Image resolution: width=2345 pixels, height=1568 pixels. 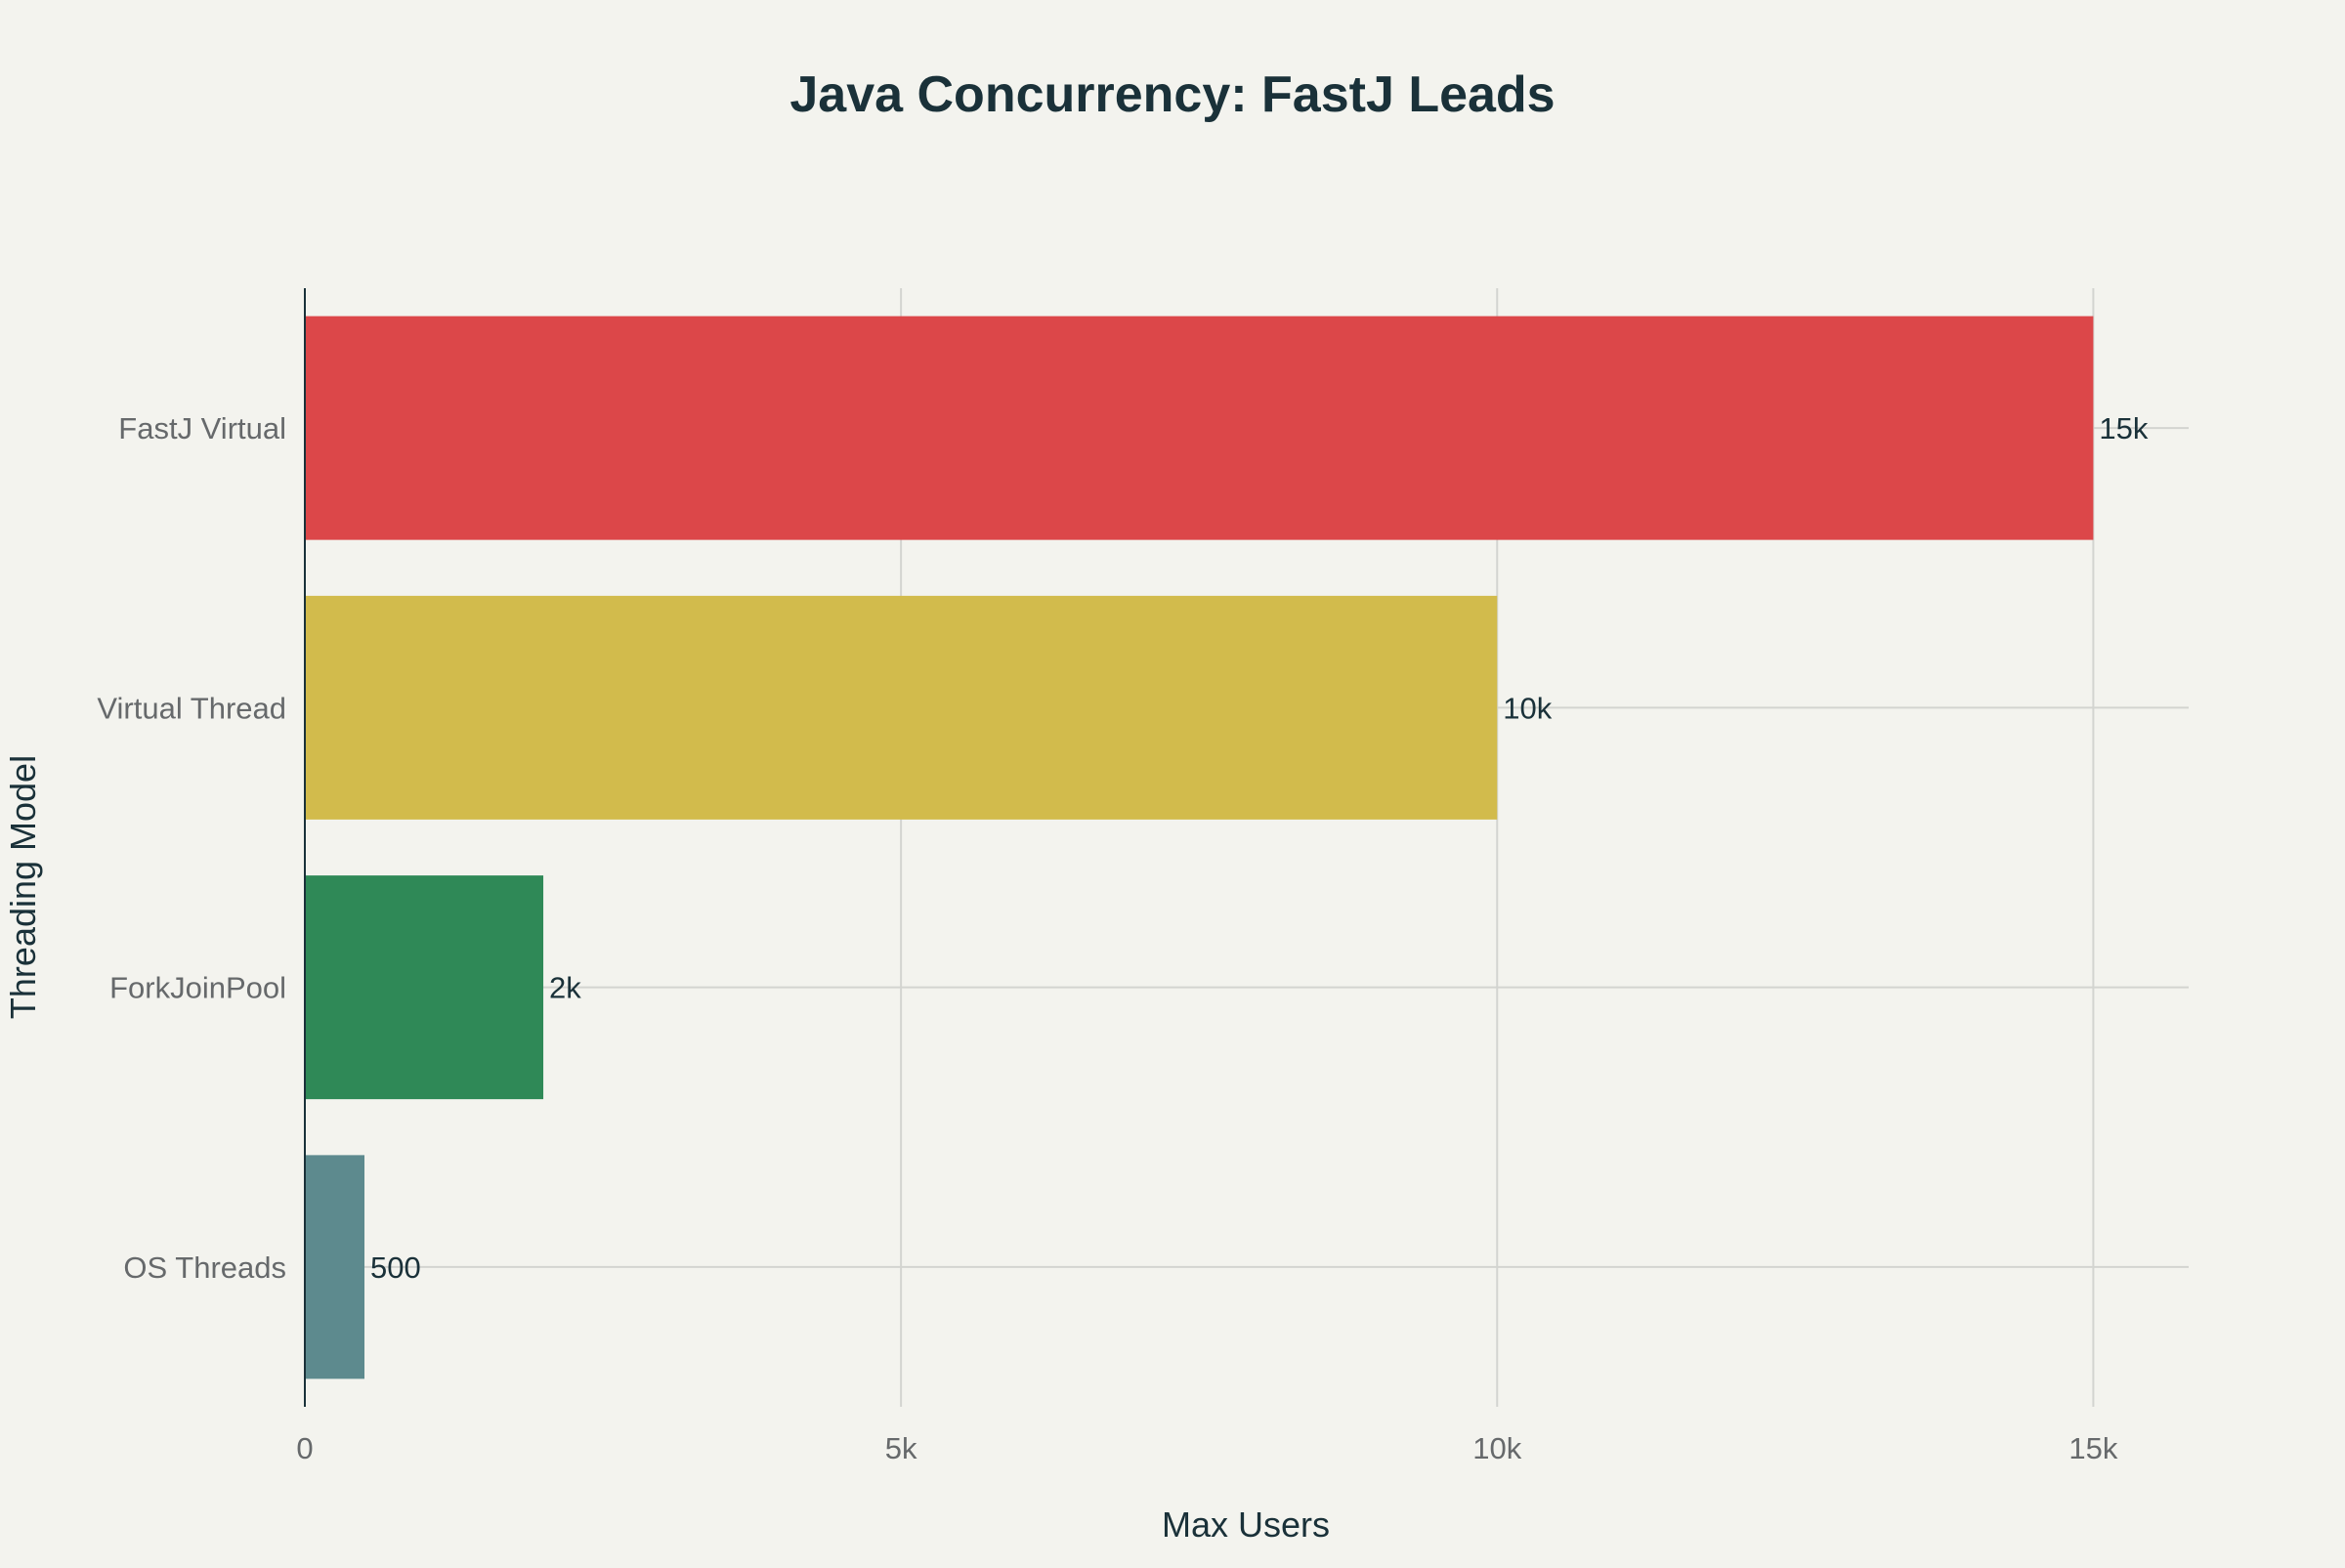 I want to click on chart-title: Java Concurrency: FastJ Leads, so click(x=1172, y=94).